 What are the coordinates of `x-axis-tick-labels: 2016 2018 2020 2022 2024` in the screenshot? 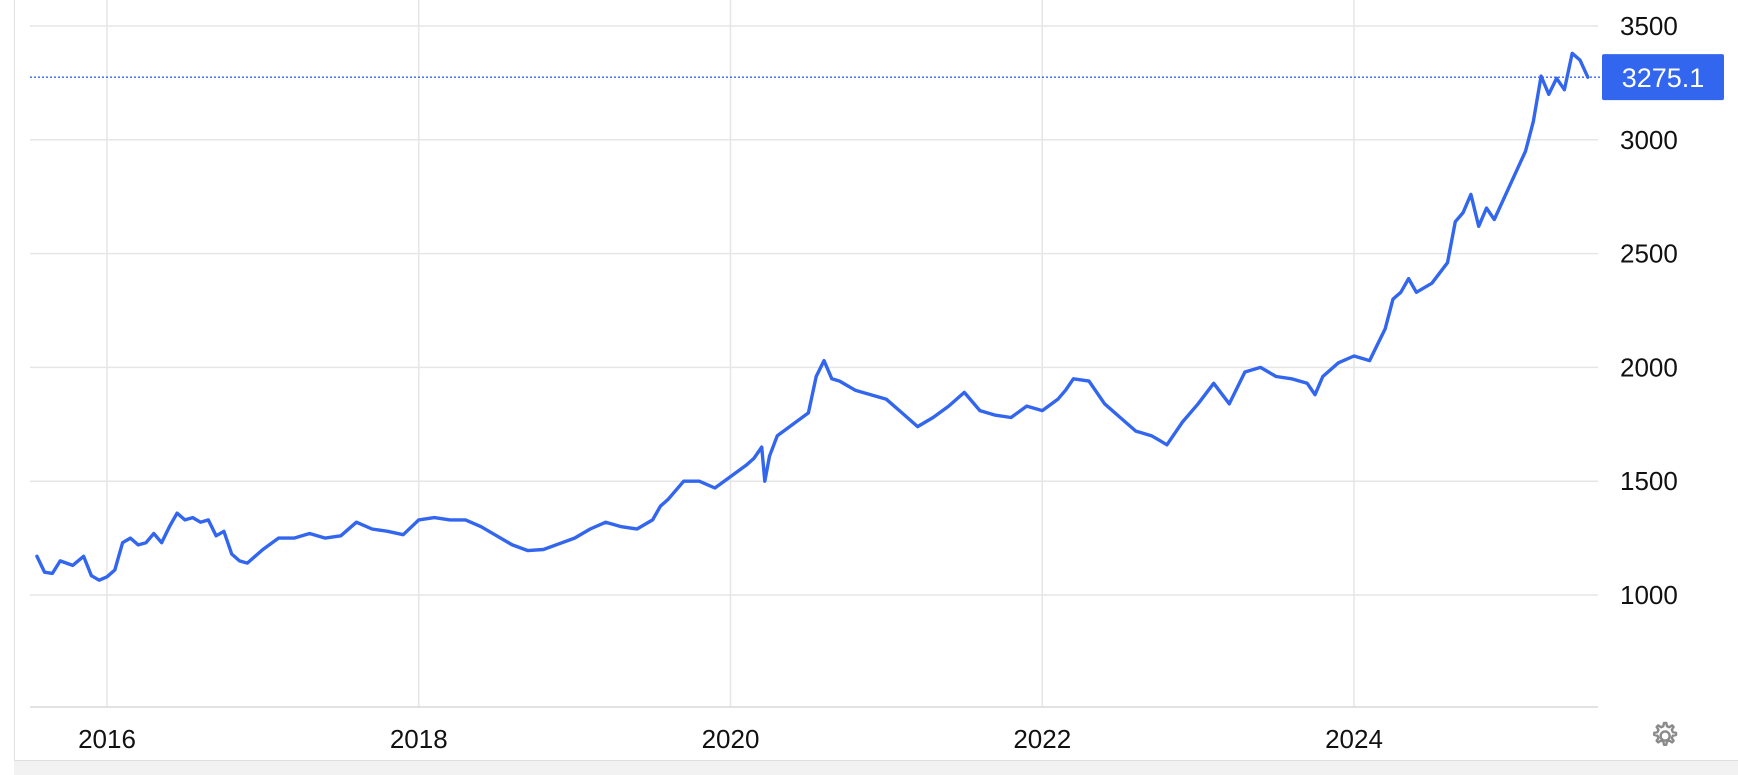 It's located at (730, 739).